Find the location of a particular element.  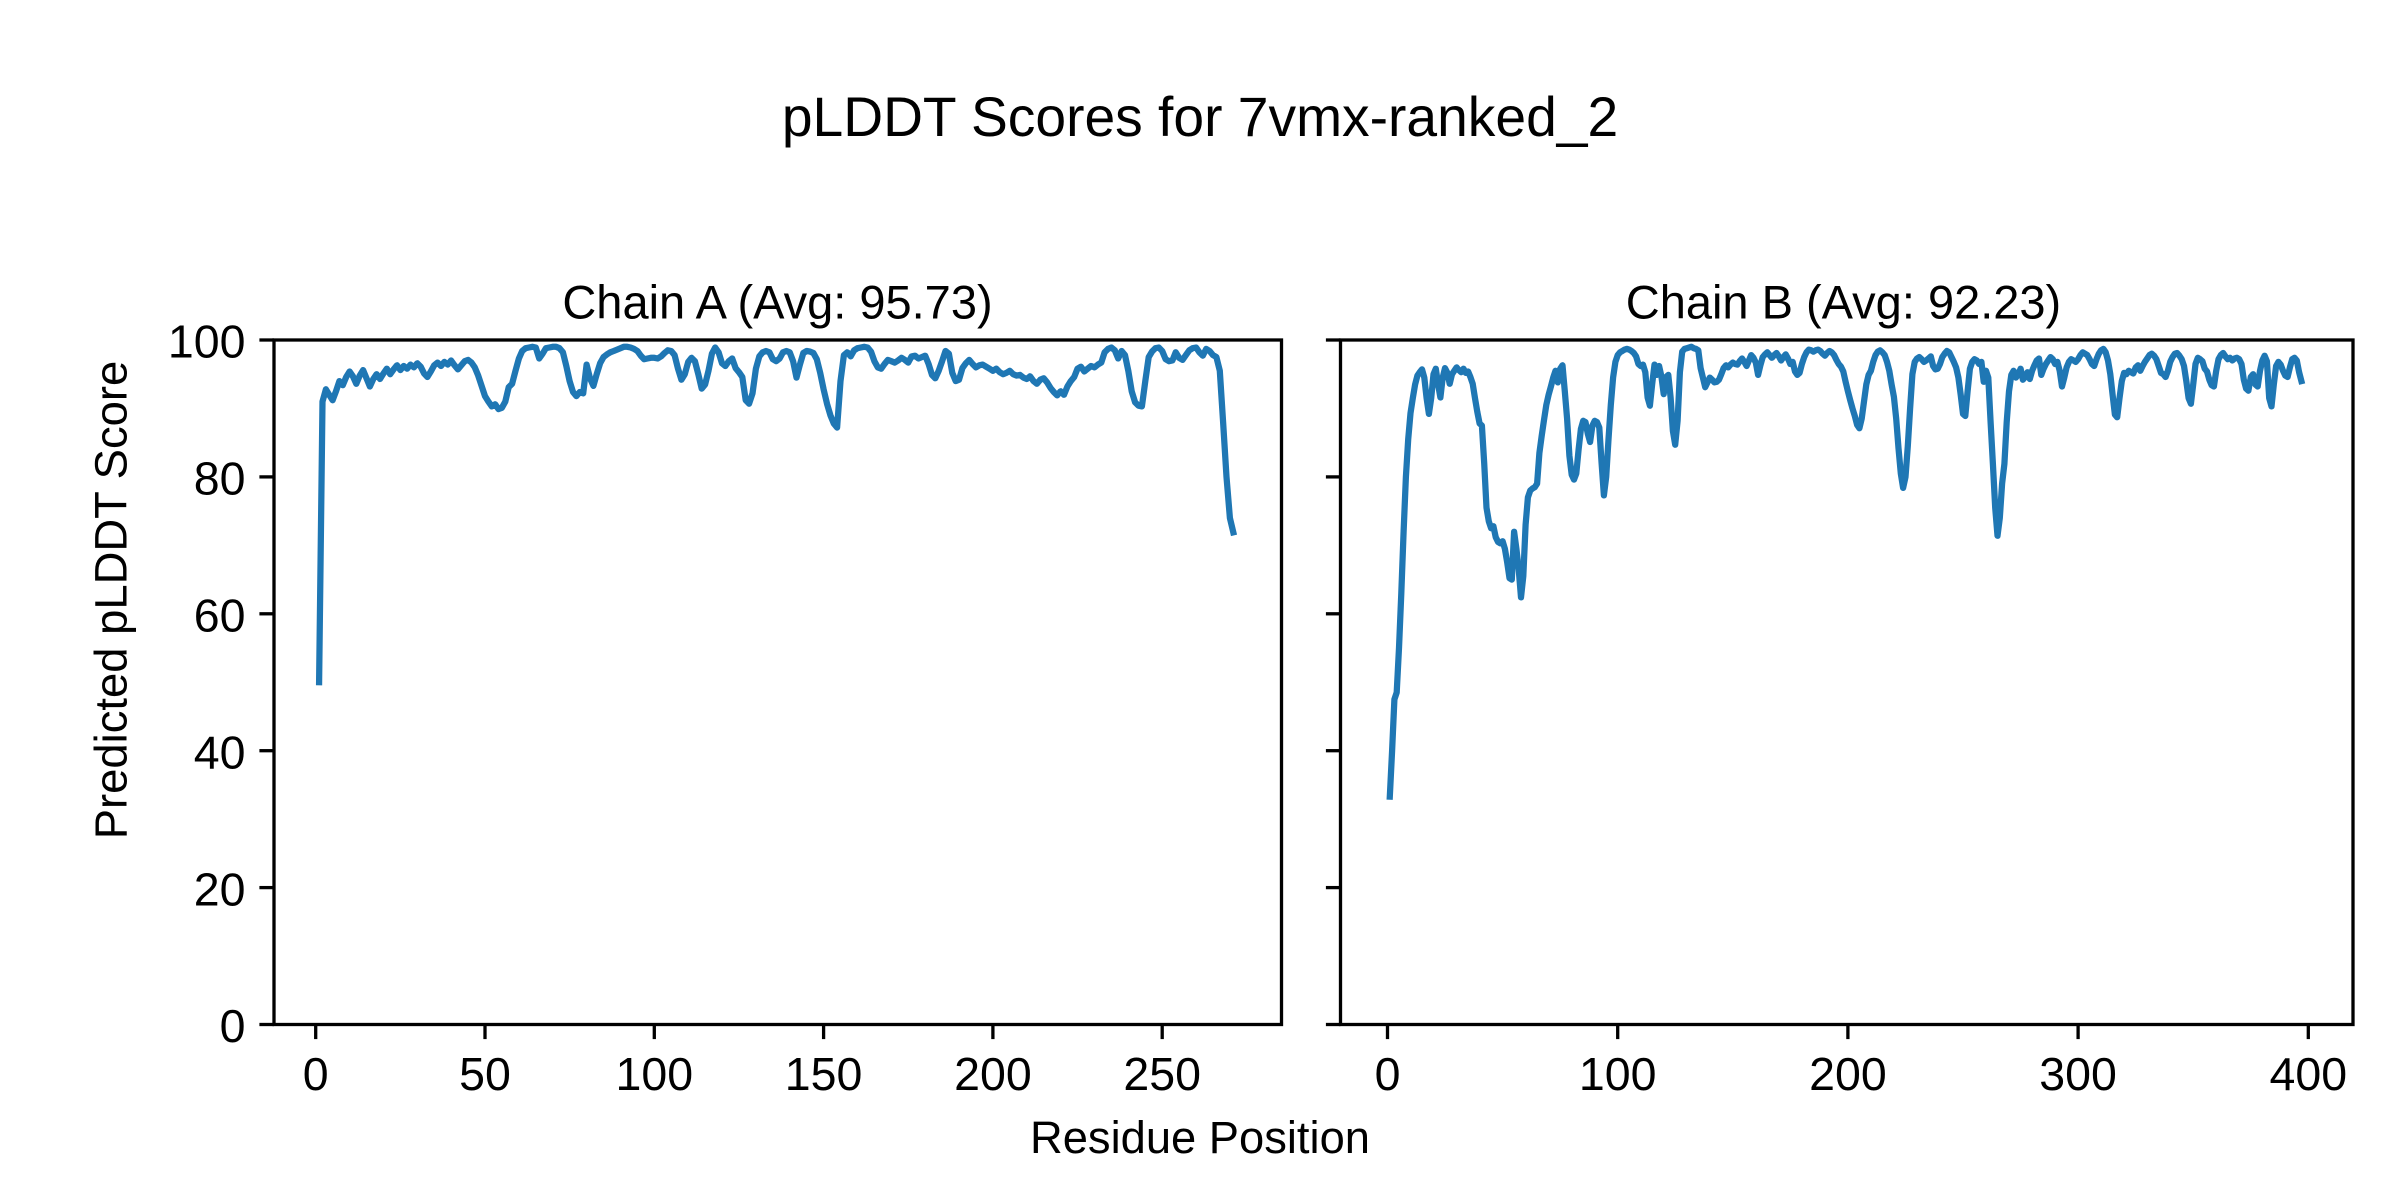

svg-text: 400 is located at coordinates (2309, 1074).